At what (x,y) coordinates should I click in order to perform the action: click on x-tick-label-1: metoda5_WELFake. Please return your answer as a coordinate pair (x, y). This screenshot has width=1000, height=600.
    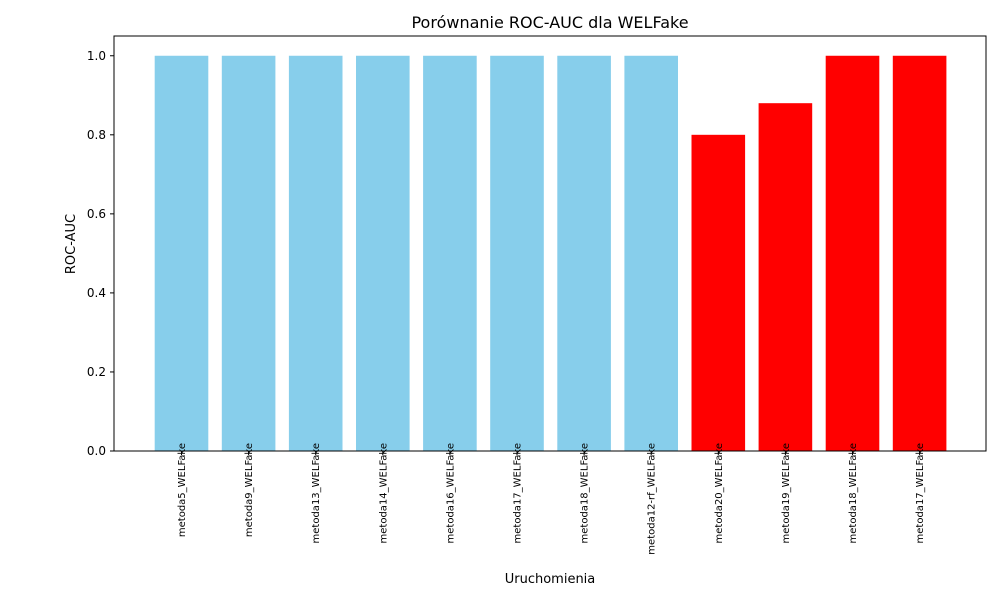
    Looking at the image, I should click on (182, 490).